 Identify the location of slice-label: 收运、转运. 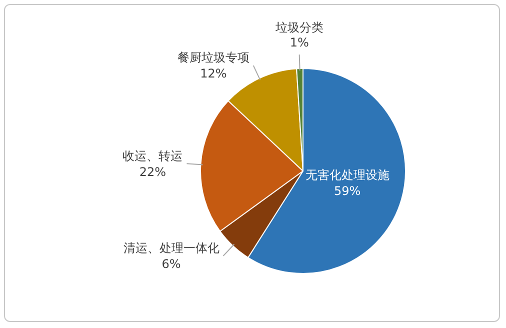
(152, 155).